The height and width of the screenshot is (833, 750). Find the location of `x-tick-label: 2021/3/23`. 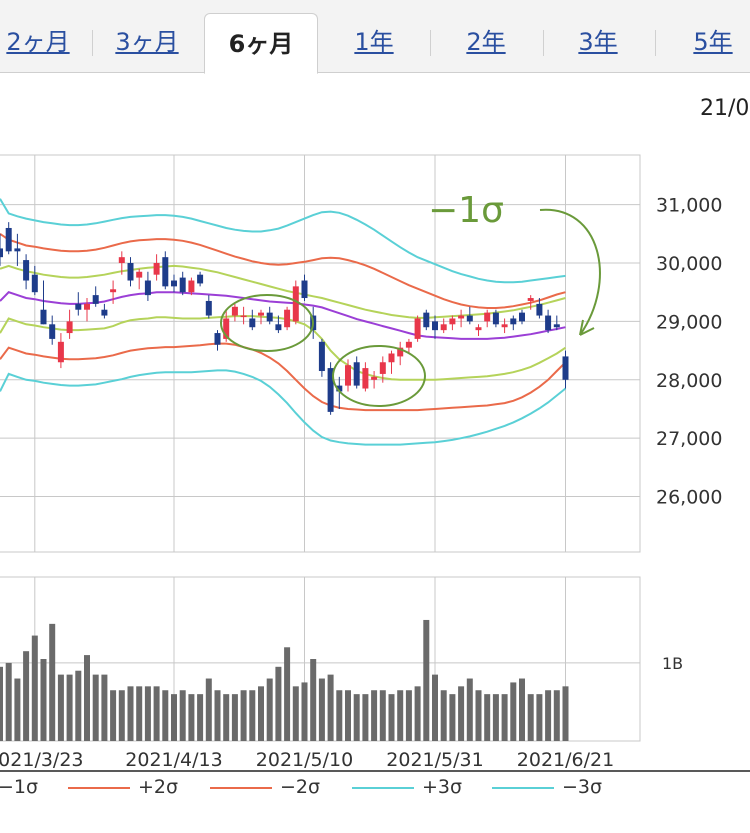

x-tick-label: 2021/3/23 is located at coordinates (42, 760).